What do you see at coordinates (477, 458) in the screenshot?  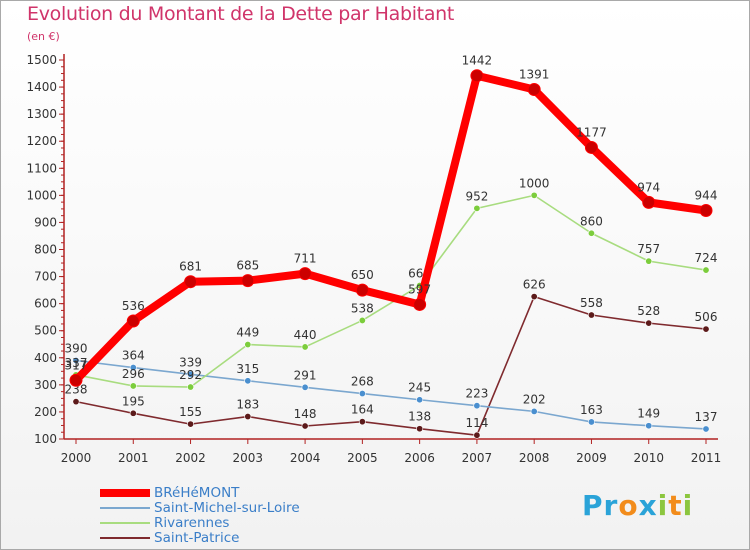 I see `x-tick-label: 2007` at bounding box center [477, 458].